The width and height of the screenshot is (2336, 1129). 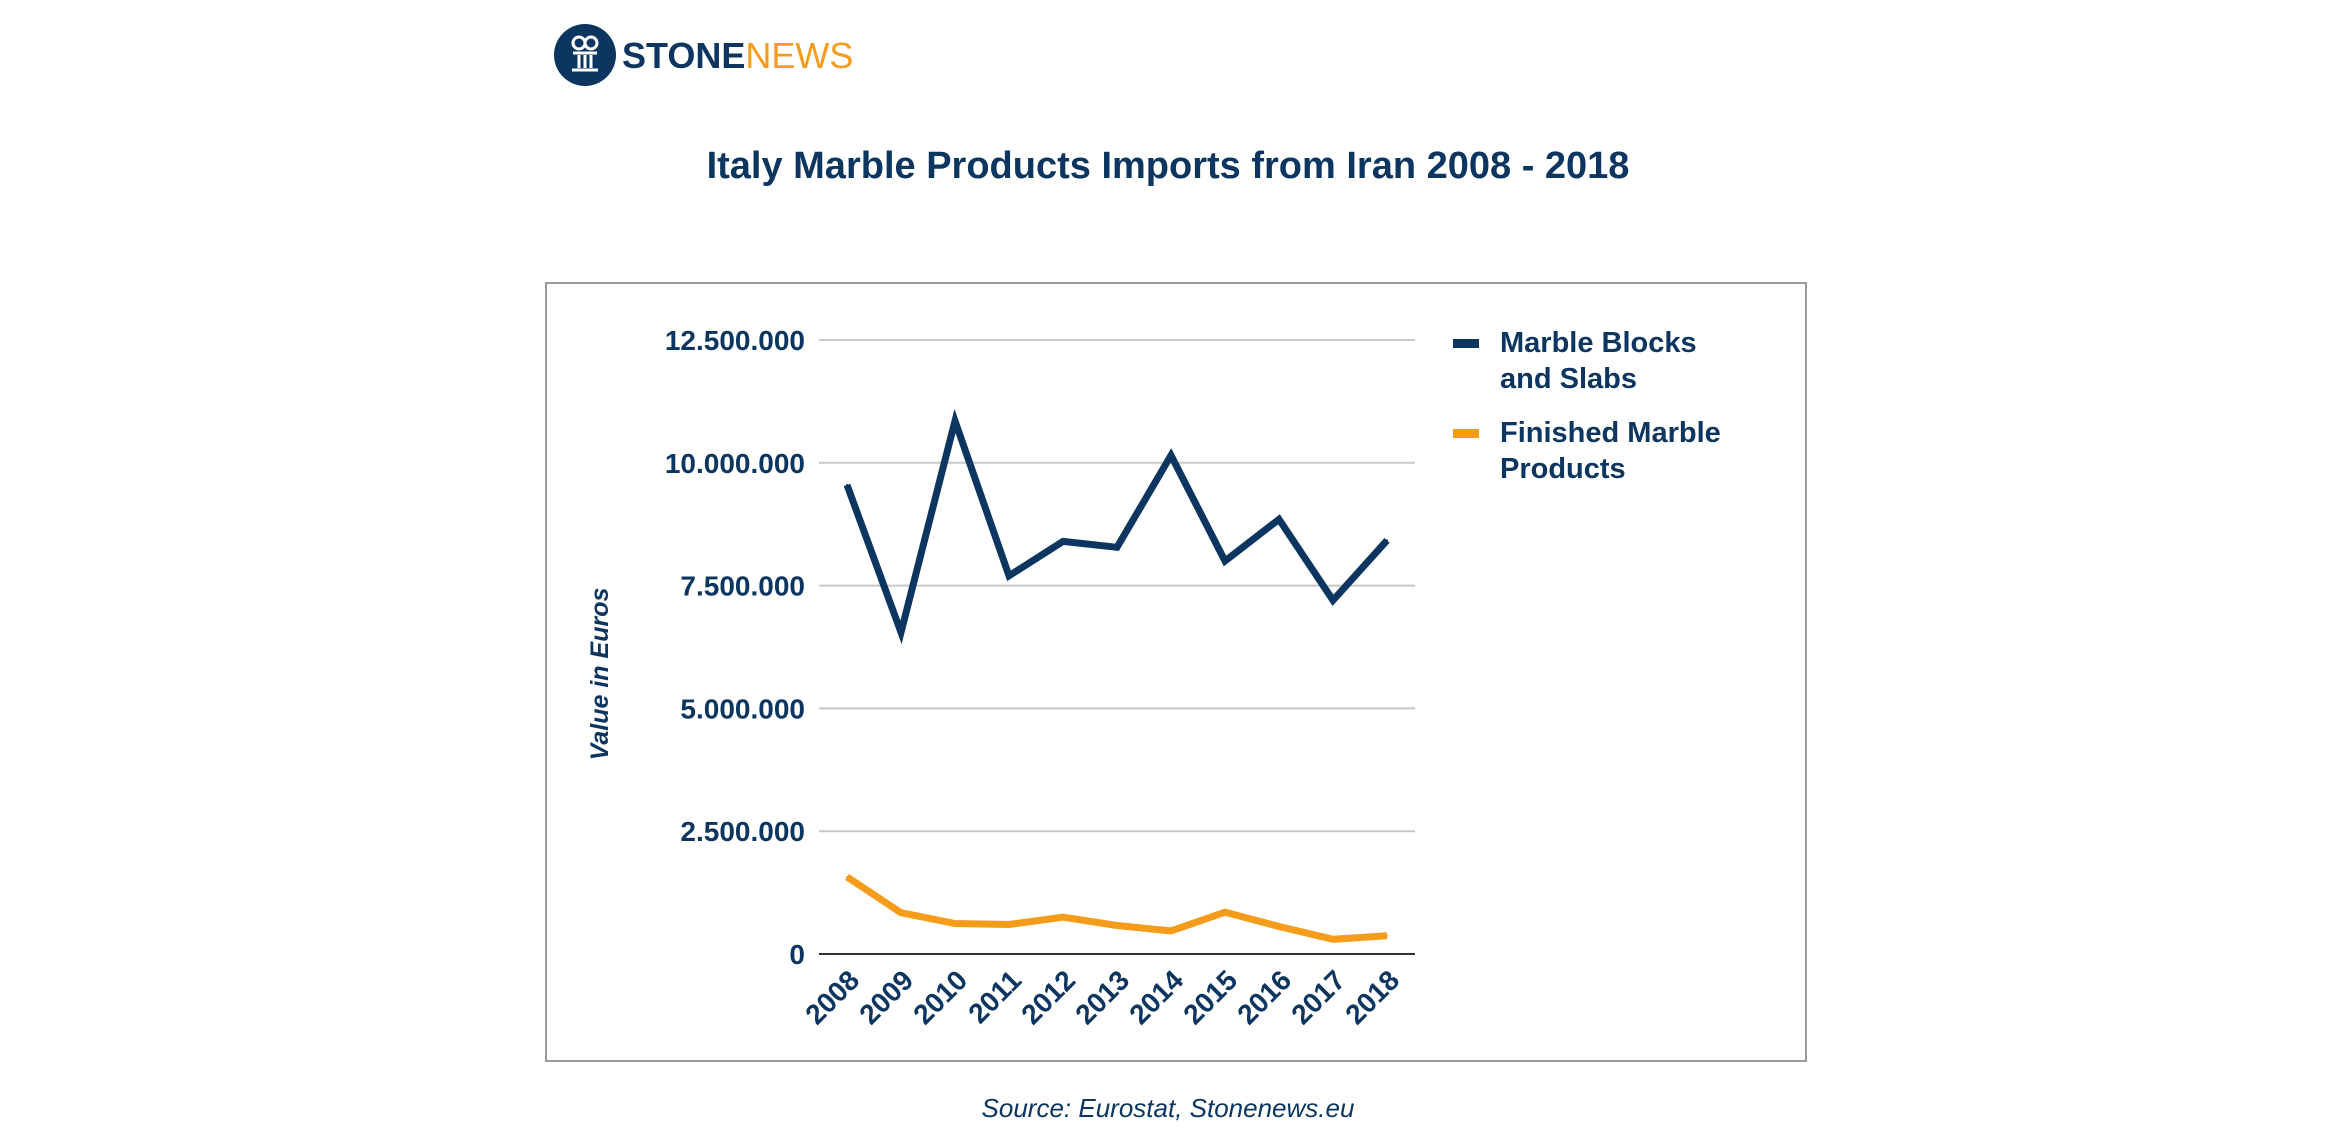 I want to click on series-line-marble-blocks-and-slabs, so click(x=1116, y=526).